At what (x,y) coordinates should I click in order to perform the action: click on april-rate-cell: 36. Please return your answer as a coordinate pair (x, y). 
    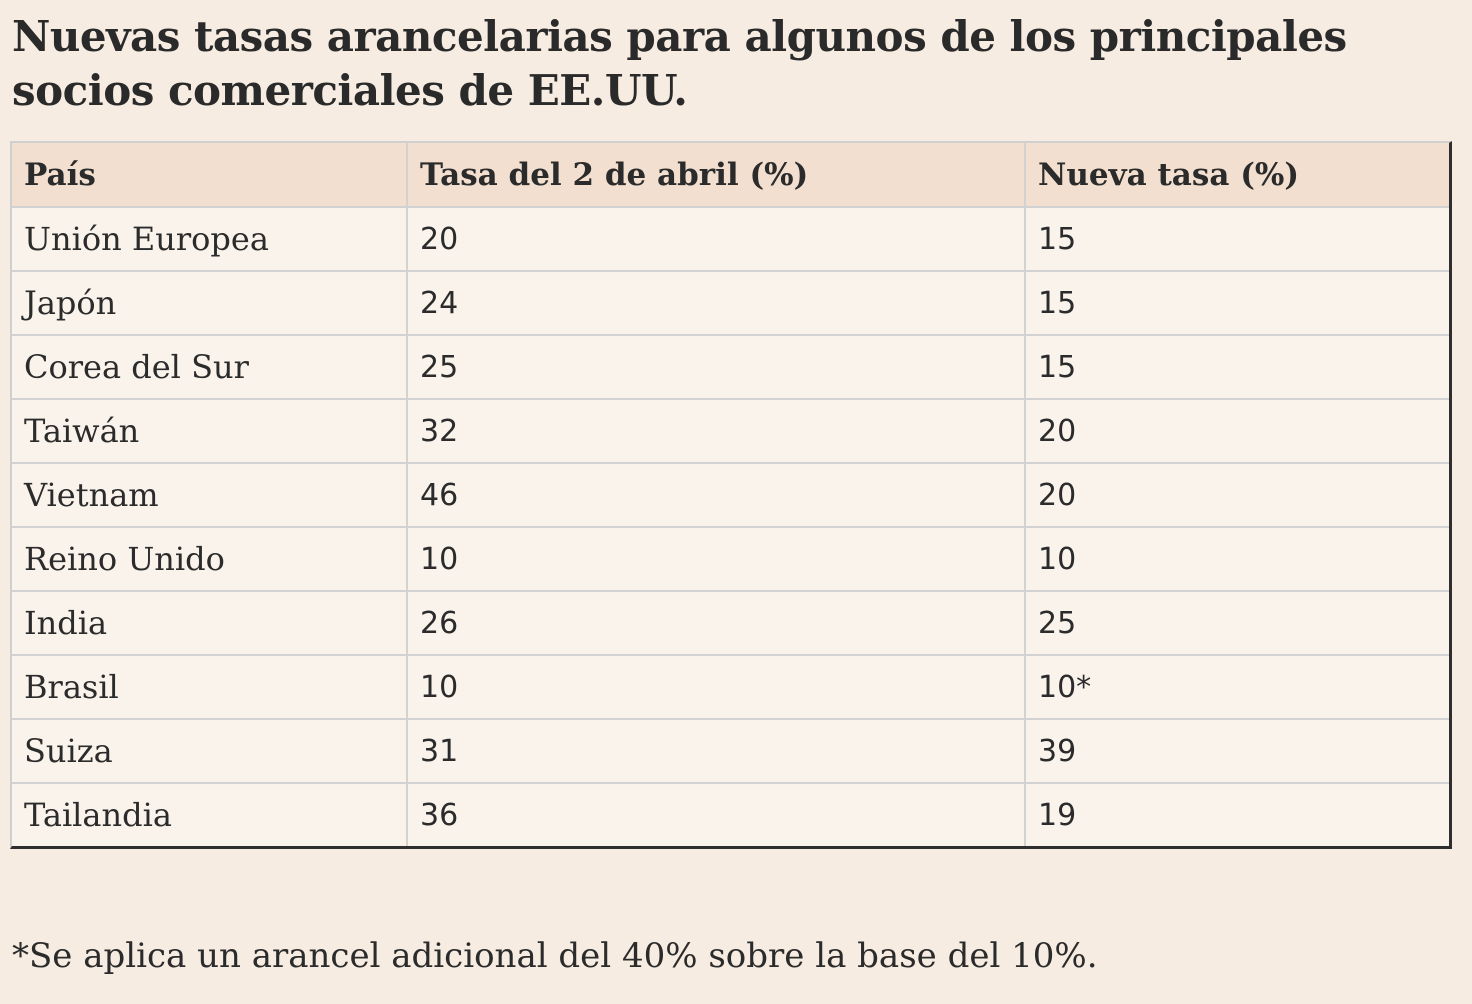
    Looking at the image, I should click on (716, 814).